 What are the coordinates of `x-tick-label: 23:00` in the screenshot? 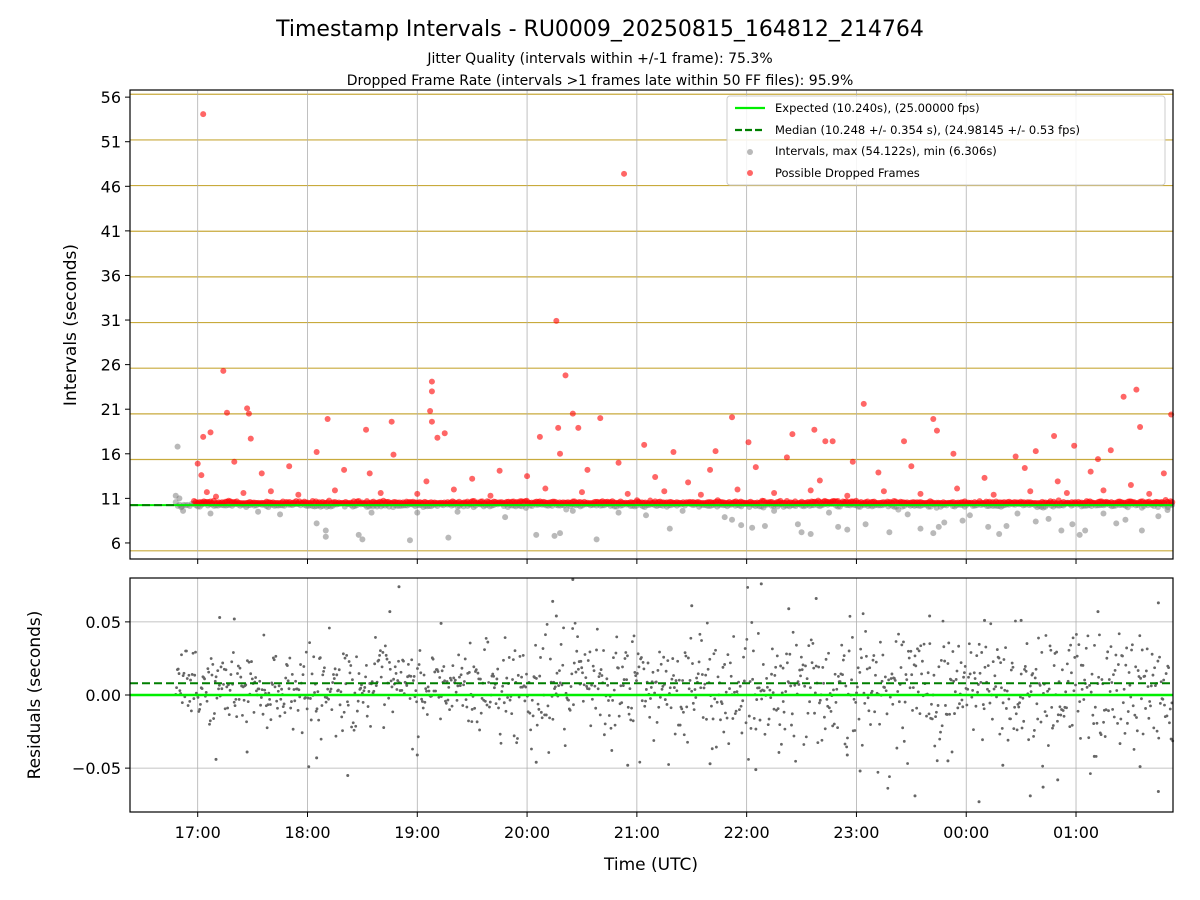 It's located at (856, 832).